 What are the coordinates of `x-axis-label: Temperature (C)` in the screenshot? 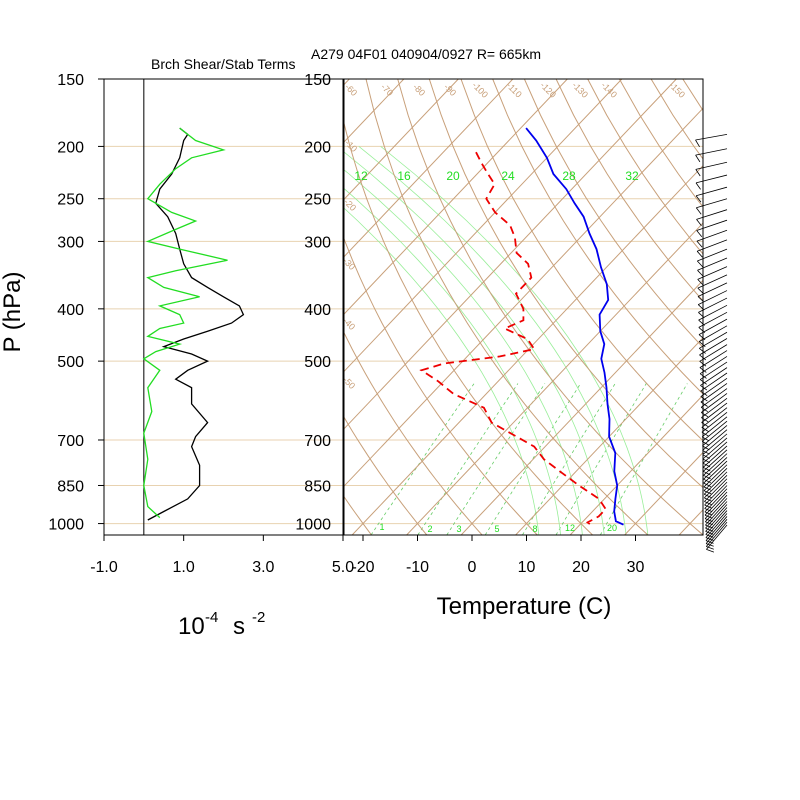 It's located at (524, 606).